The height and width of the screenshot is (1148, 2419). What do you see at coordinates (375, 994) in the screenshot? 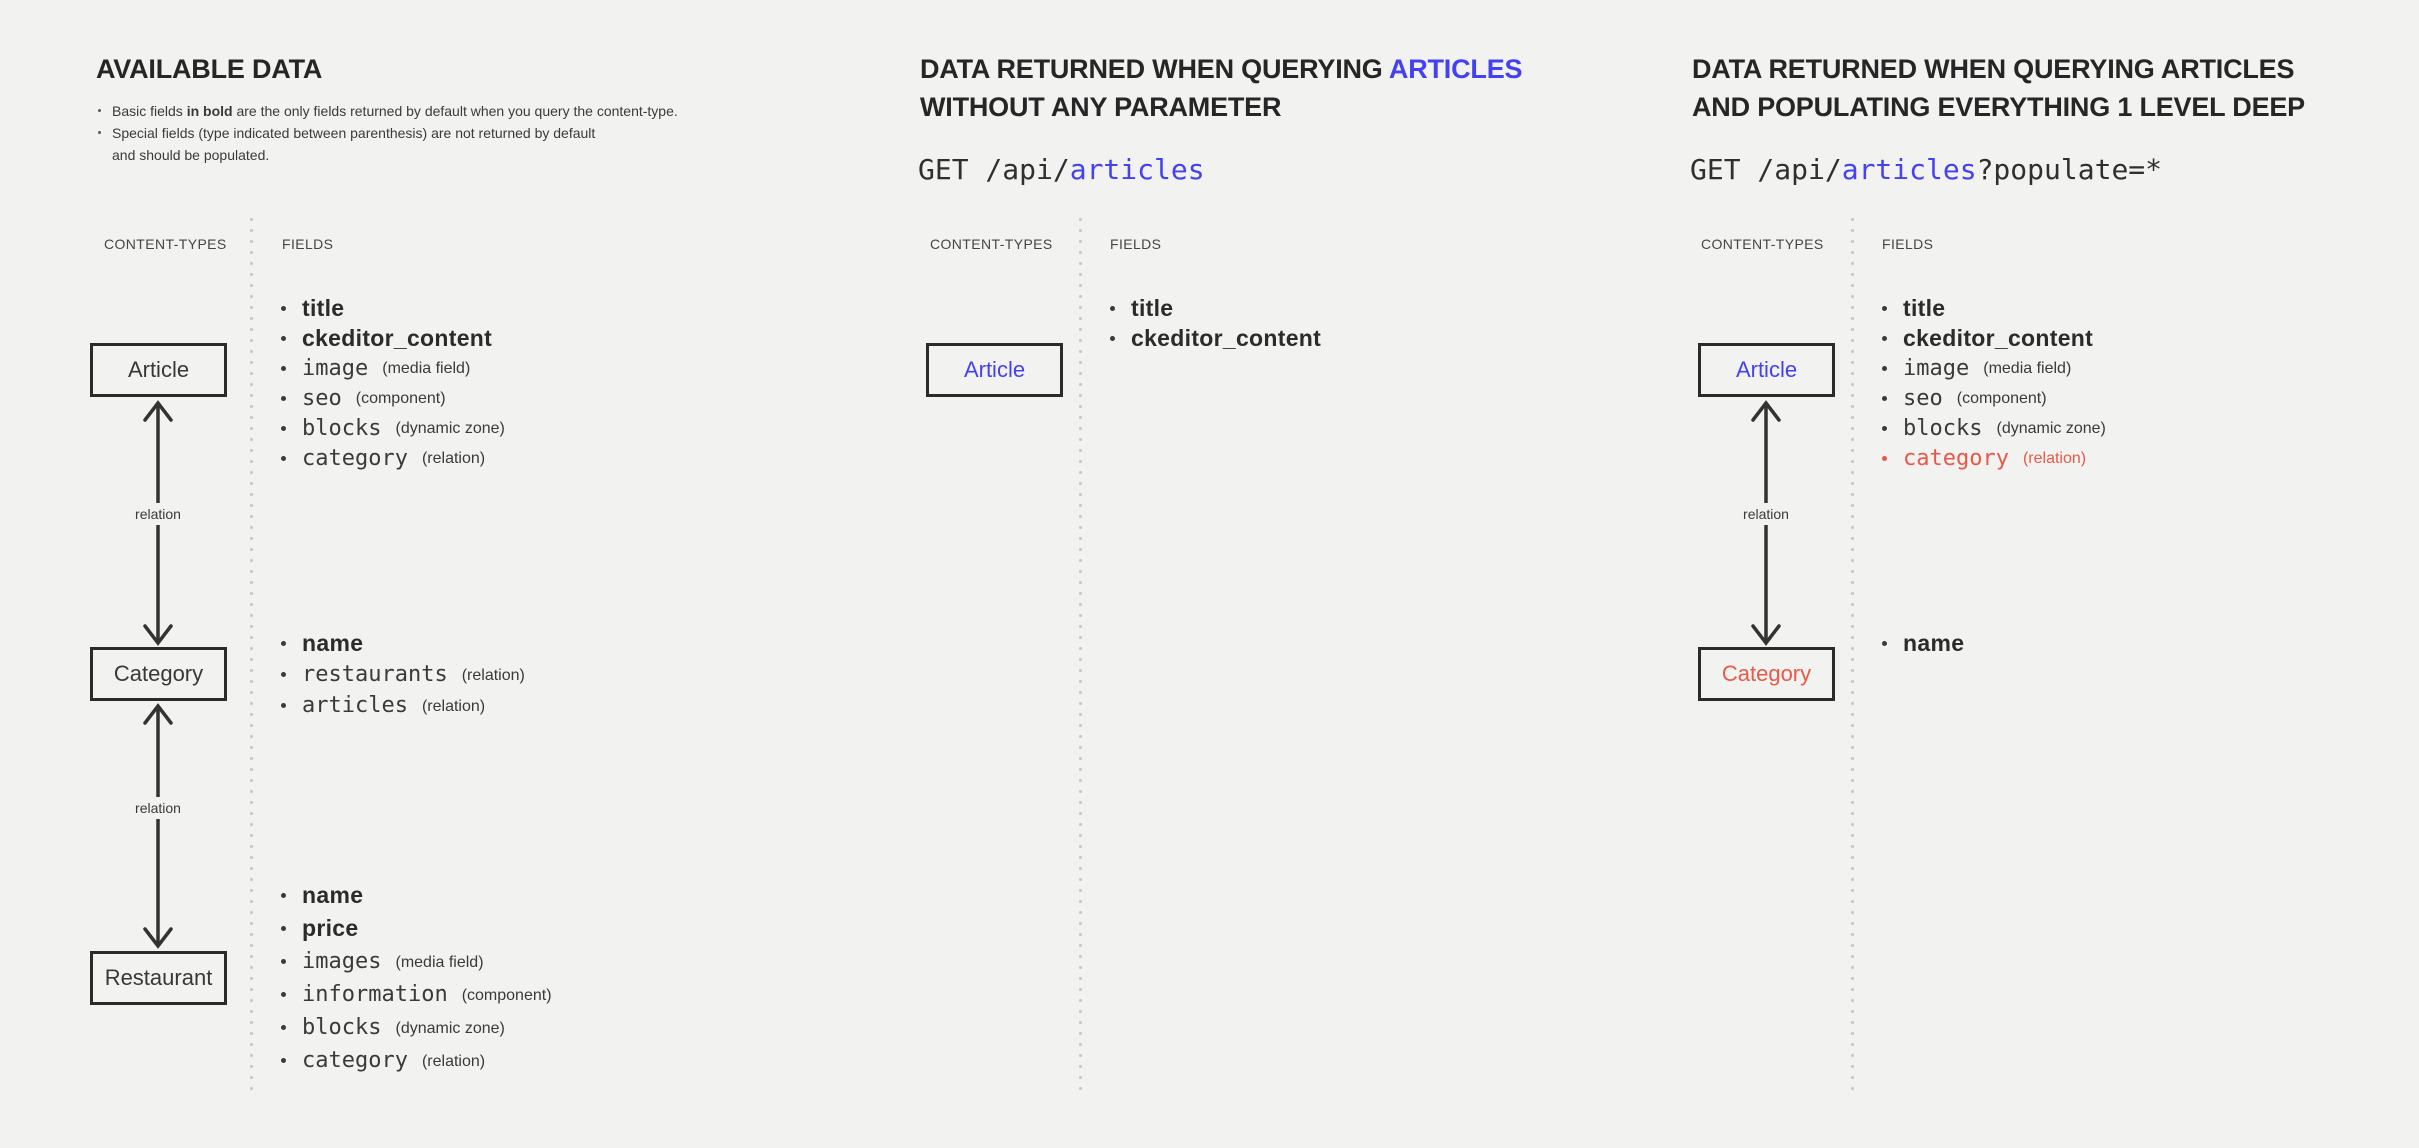
I see `field-name: information` at bounding box center [375, 994].